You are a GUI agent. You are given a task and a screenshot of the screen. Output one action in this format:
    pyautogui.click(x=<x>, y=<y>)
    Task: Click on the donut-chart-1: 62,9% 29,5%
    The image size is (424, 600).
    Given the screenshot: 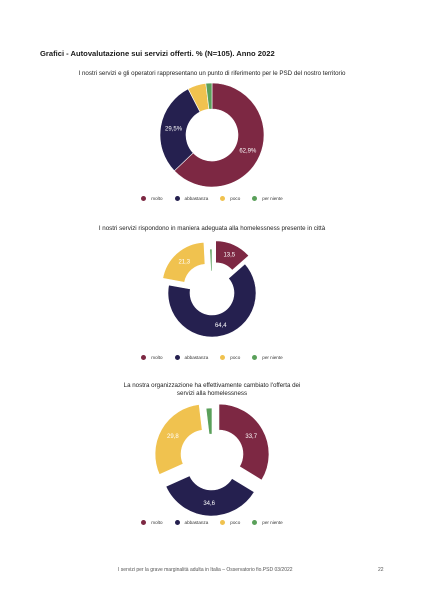 What is the action you would take?
    pyautogui.click(x=212, y=135)
    